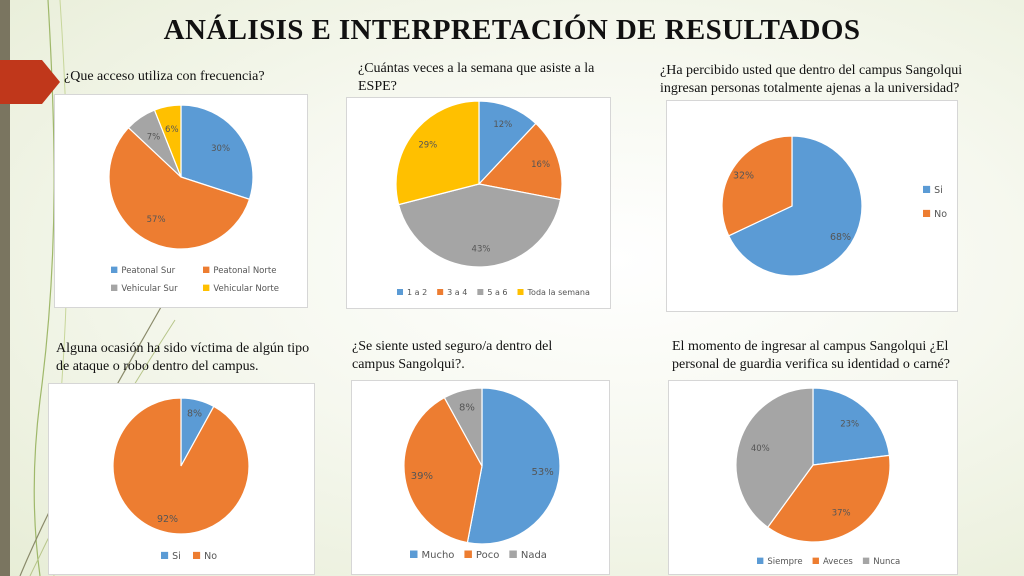 The width and height of the screenshot is (1024, 576). What do you see at coordinates (414, 554) in the screenshot?
I see `legend-swatch-mucho` at bounding box center [414, 554].